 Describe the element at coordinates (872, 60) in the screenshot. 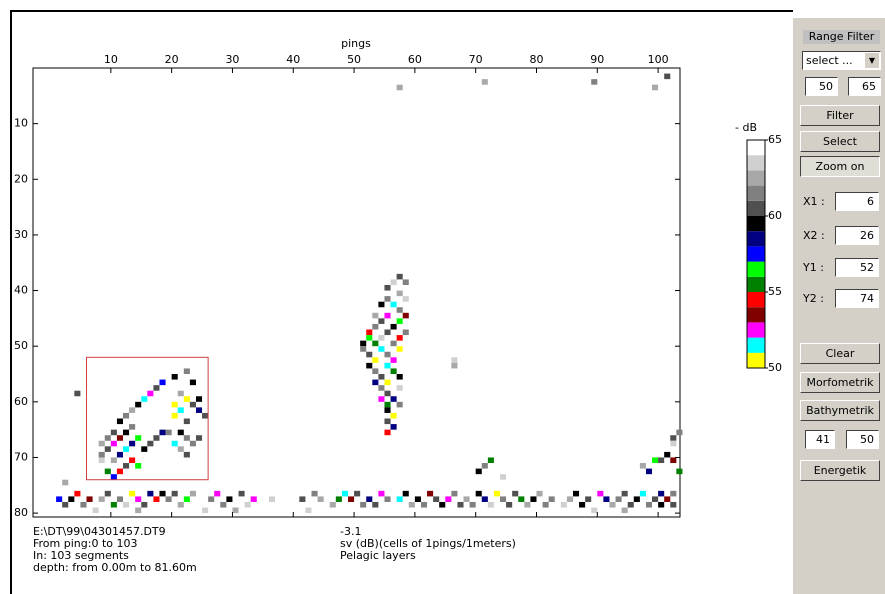

I see `dropdown-arrow: ▼` at that location.